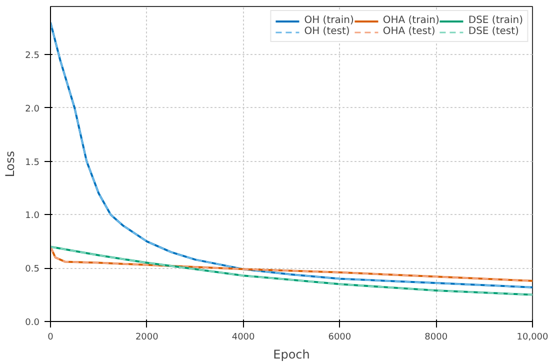 The image size is (550, 364). Describe the element at coordinates (411, 20) in the screenshot. I see `legend-label: OHA (train)` at that location.